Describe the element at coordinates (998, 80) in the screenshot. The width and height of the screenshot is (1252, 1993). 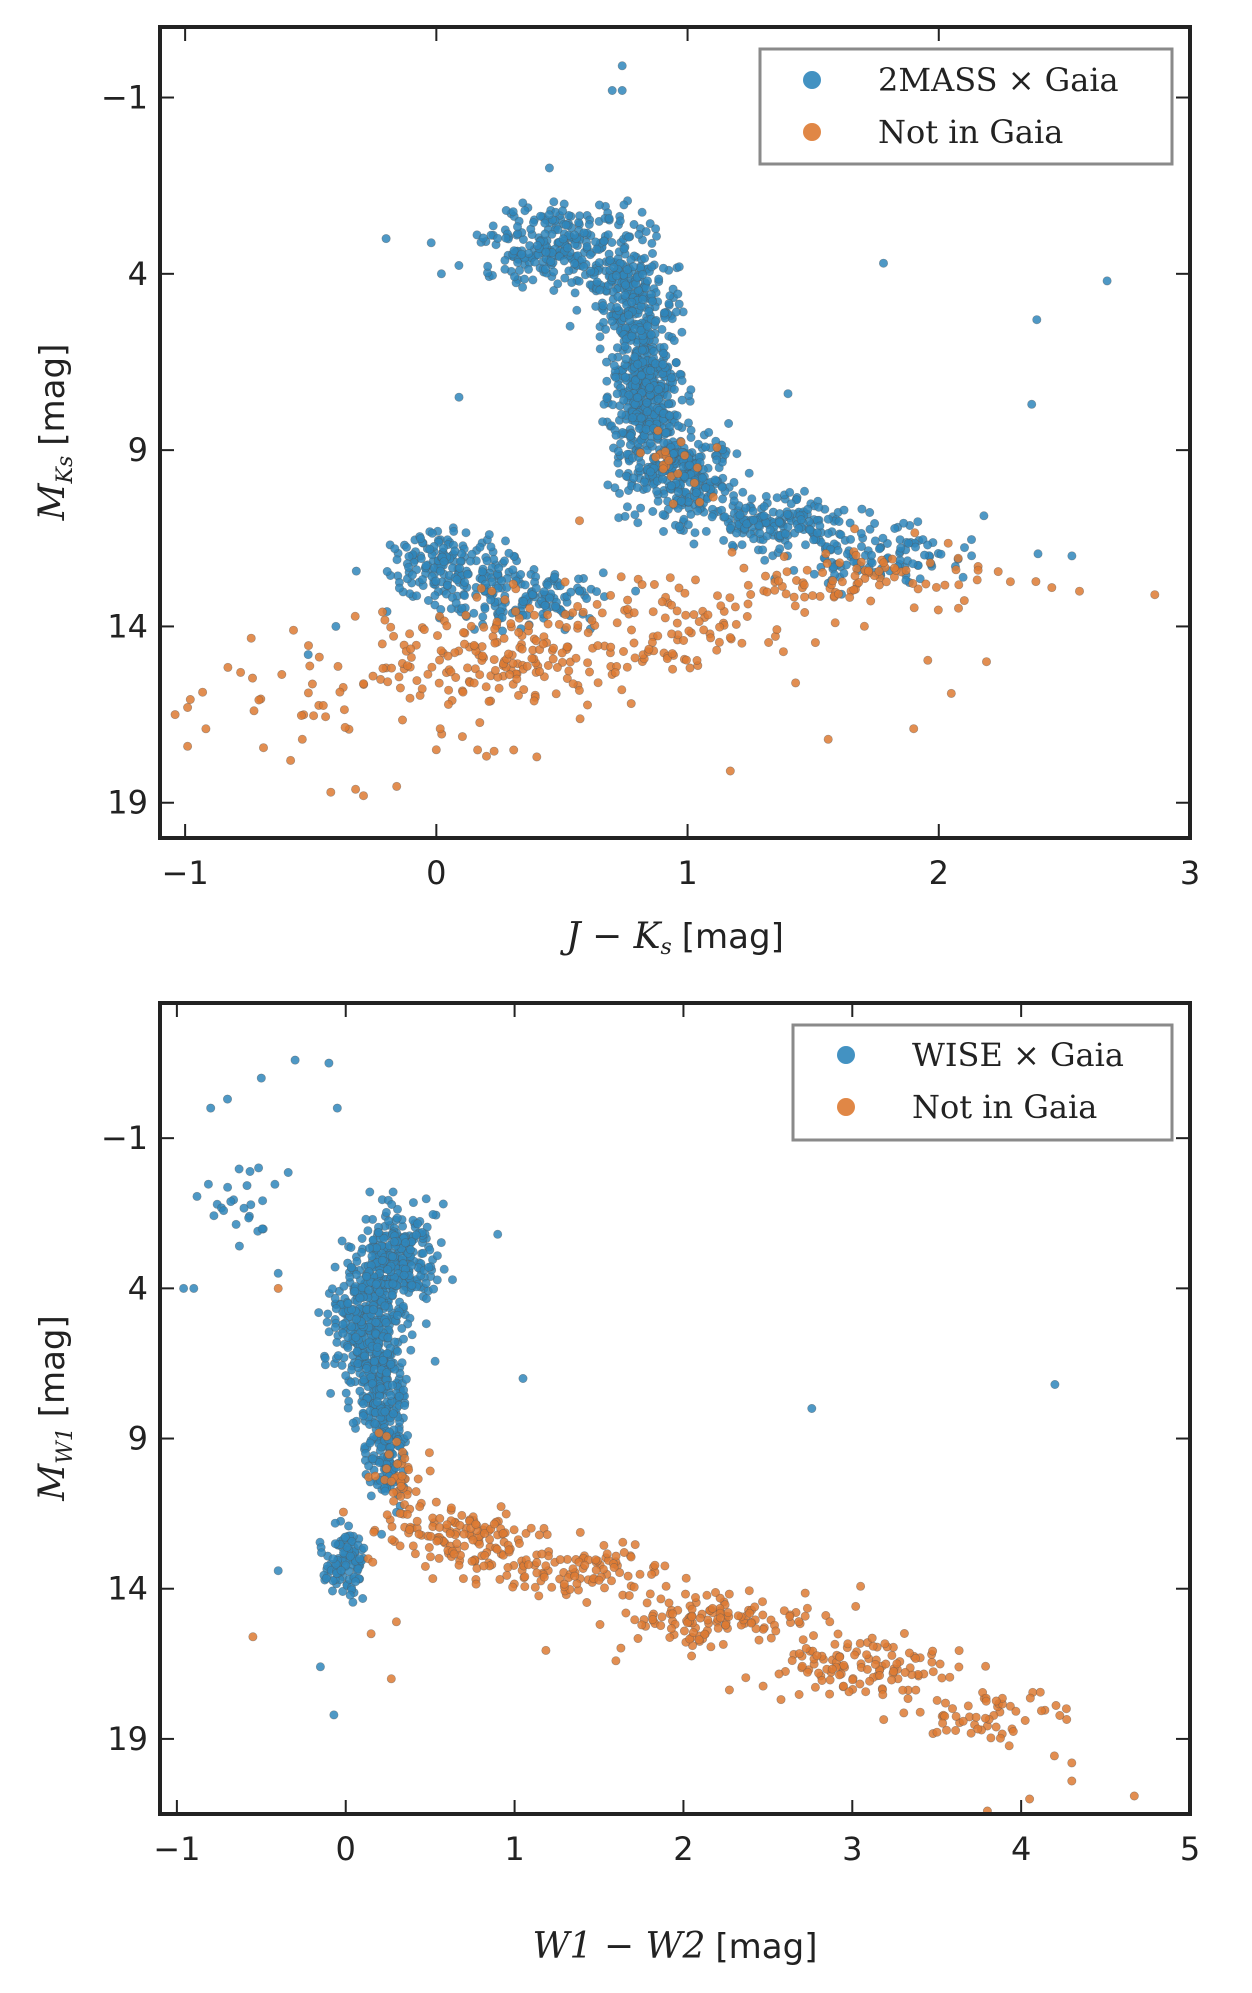
I see `legend-label-2mass-gaia: 2MASS × Gaia` at that location.